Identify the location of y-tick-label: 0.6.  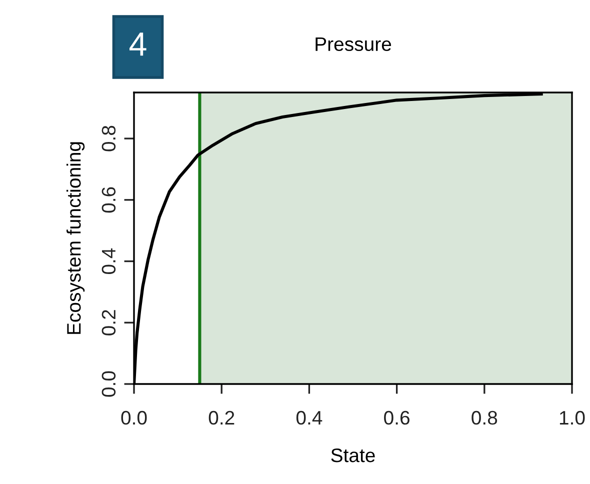
(109, 200).